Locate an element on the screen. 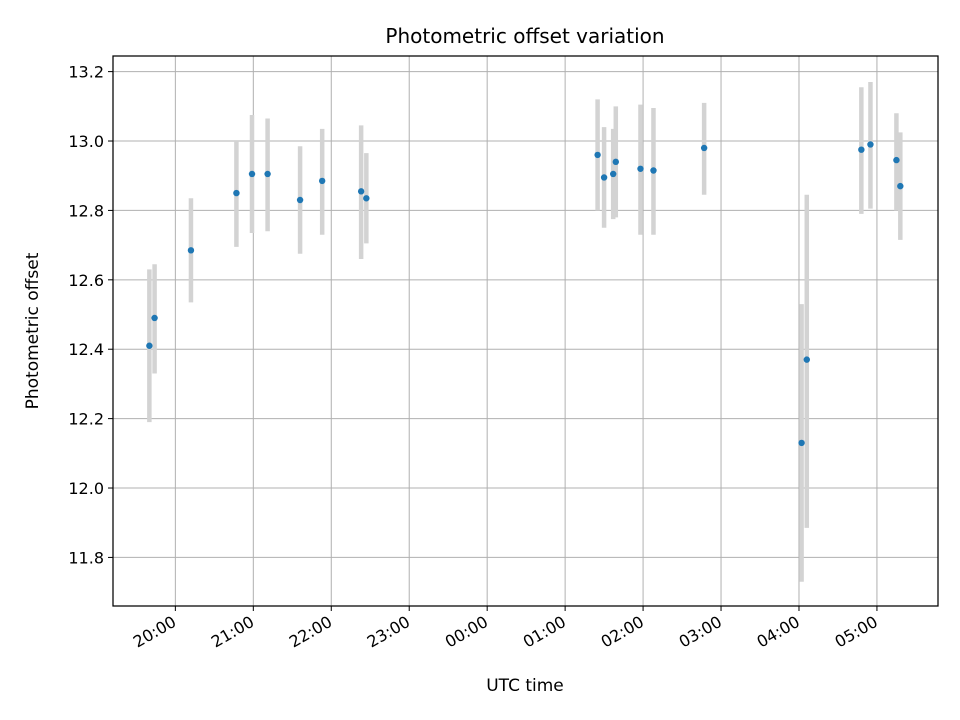  y-tick-label: 11.8 is located at coordinates (86, 557).